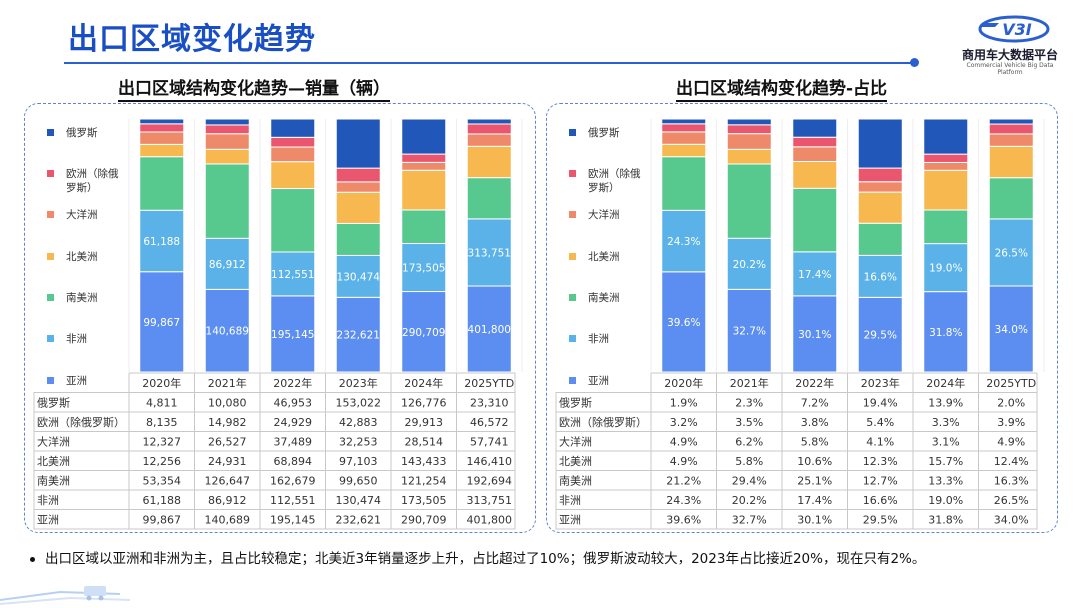 The width and height of the screenshot is (1080, 608). What do you see at coordinates (161, 242) in the screenshot?
I see `bar-value-label: 61,188` at bounding box center [161, 242].